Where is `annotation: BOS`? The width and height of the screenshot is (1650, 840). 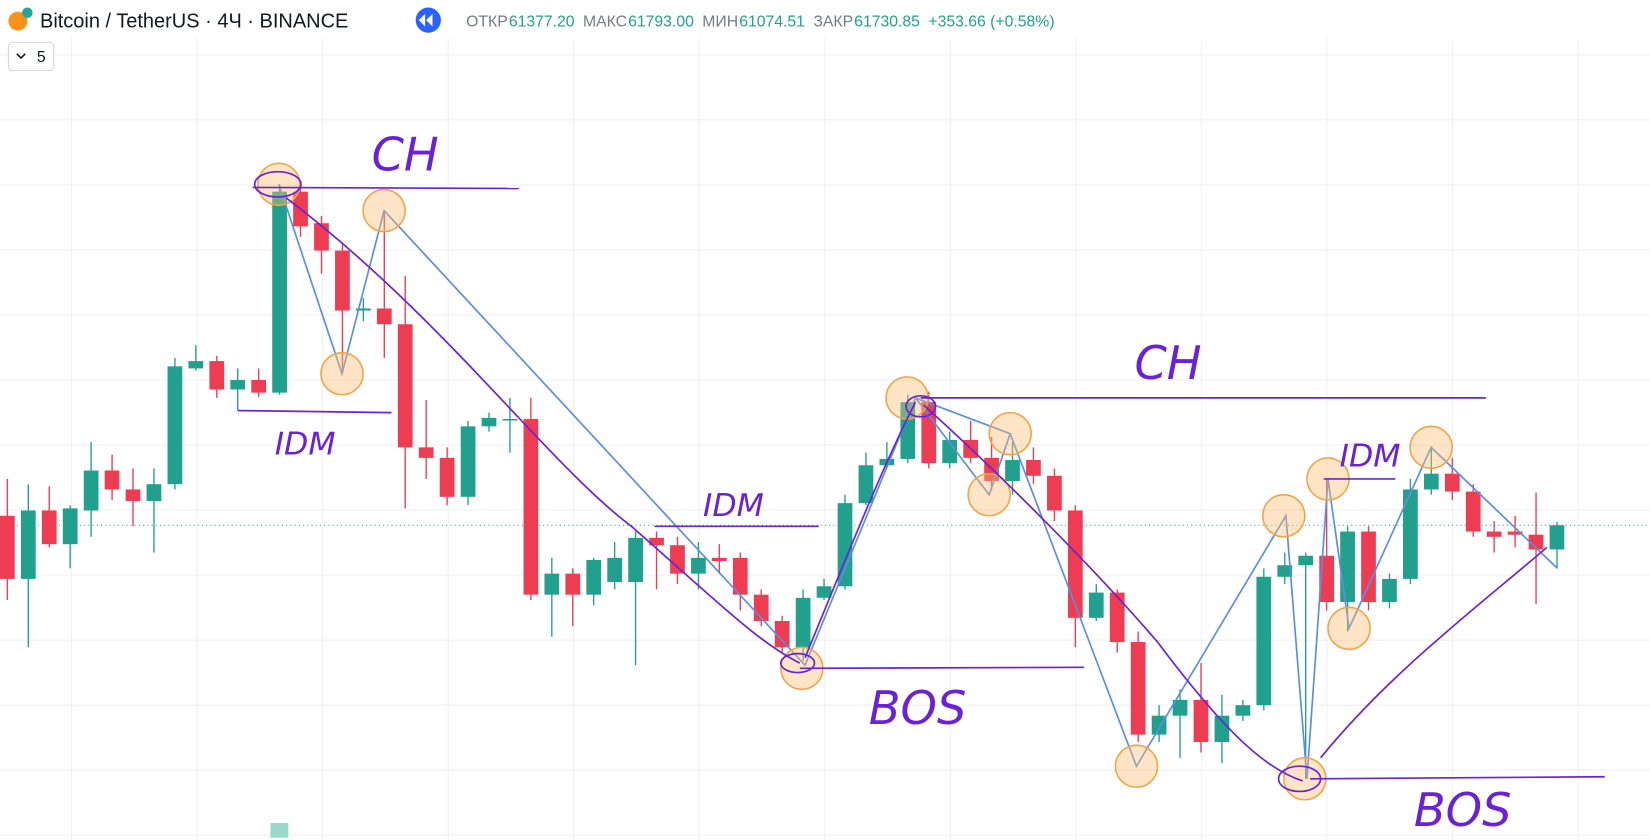 annotation: BOS is located at coordinates (918, 708).